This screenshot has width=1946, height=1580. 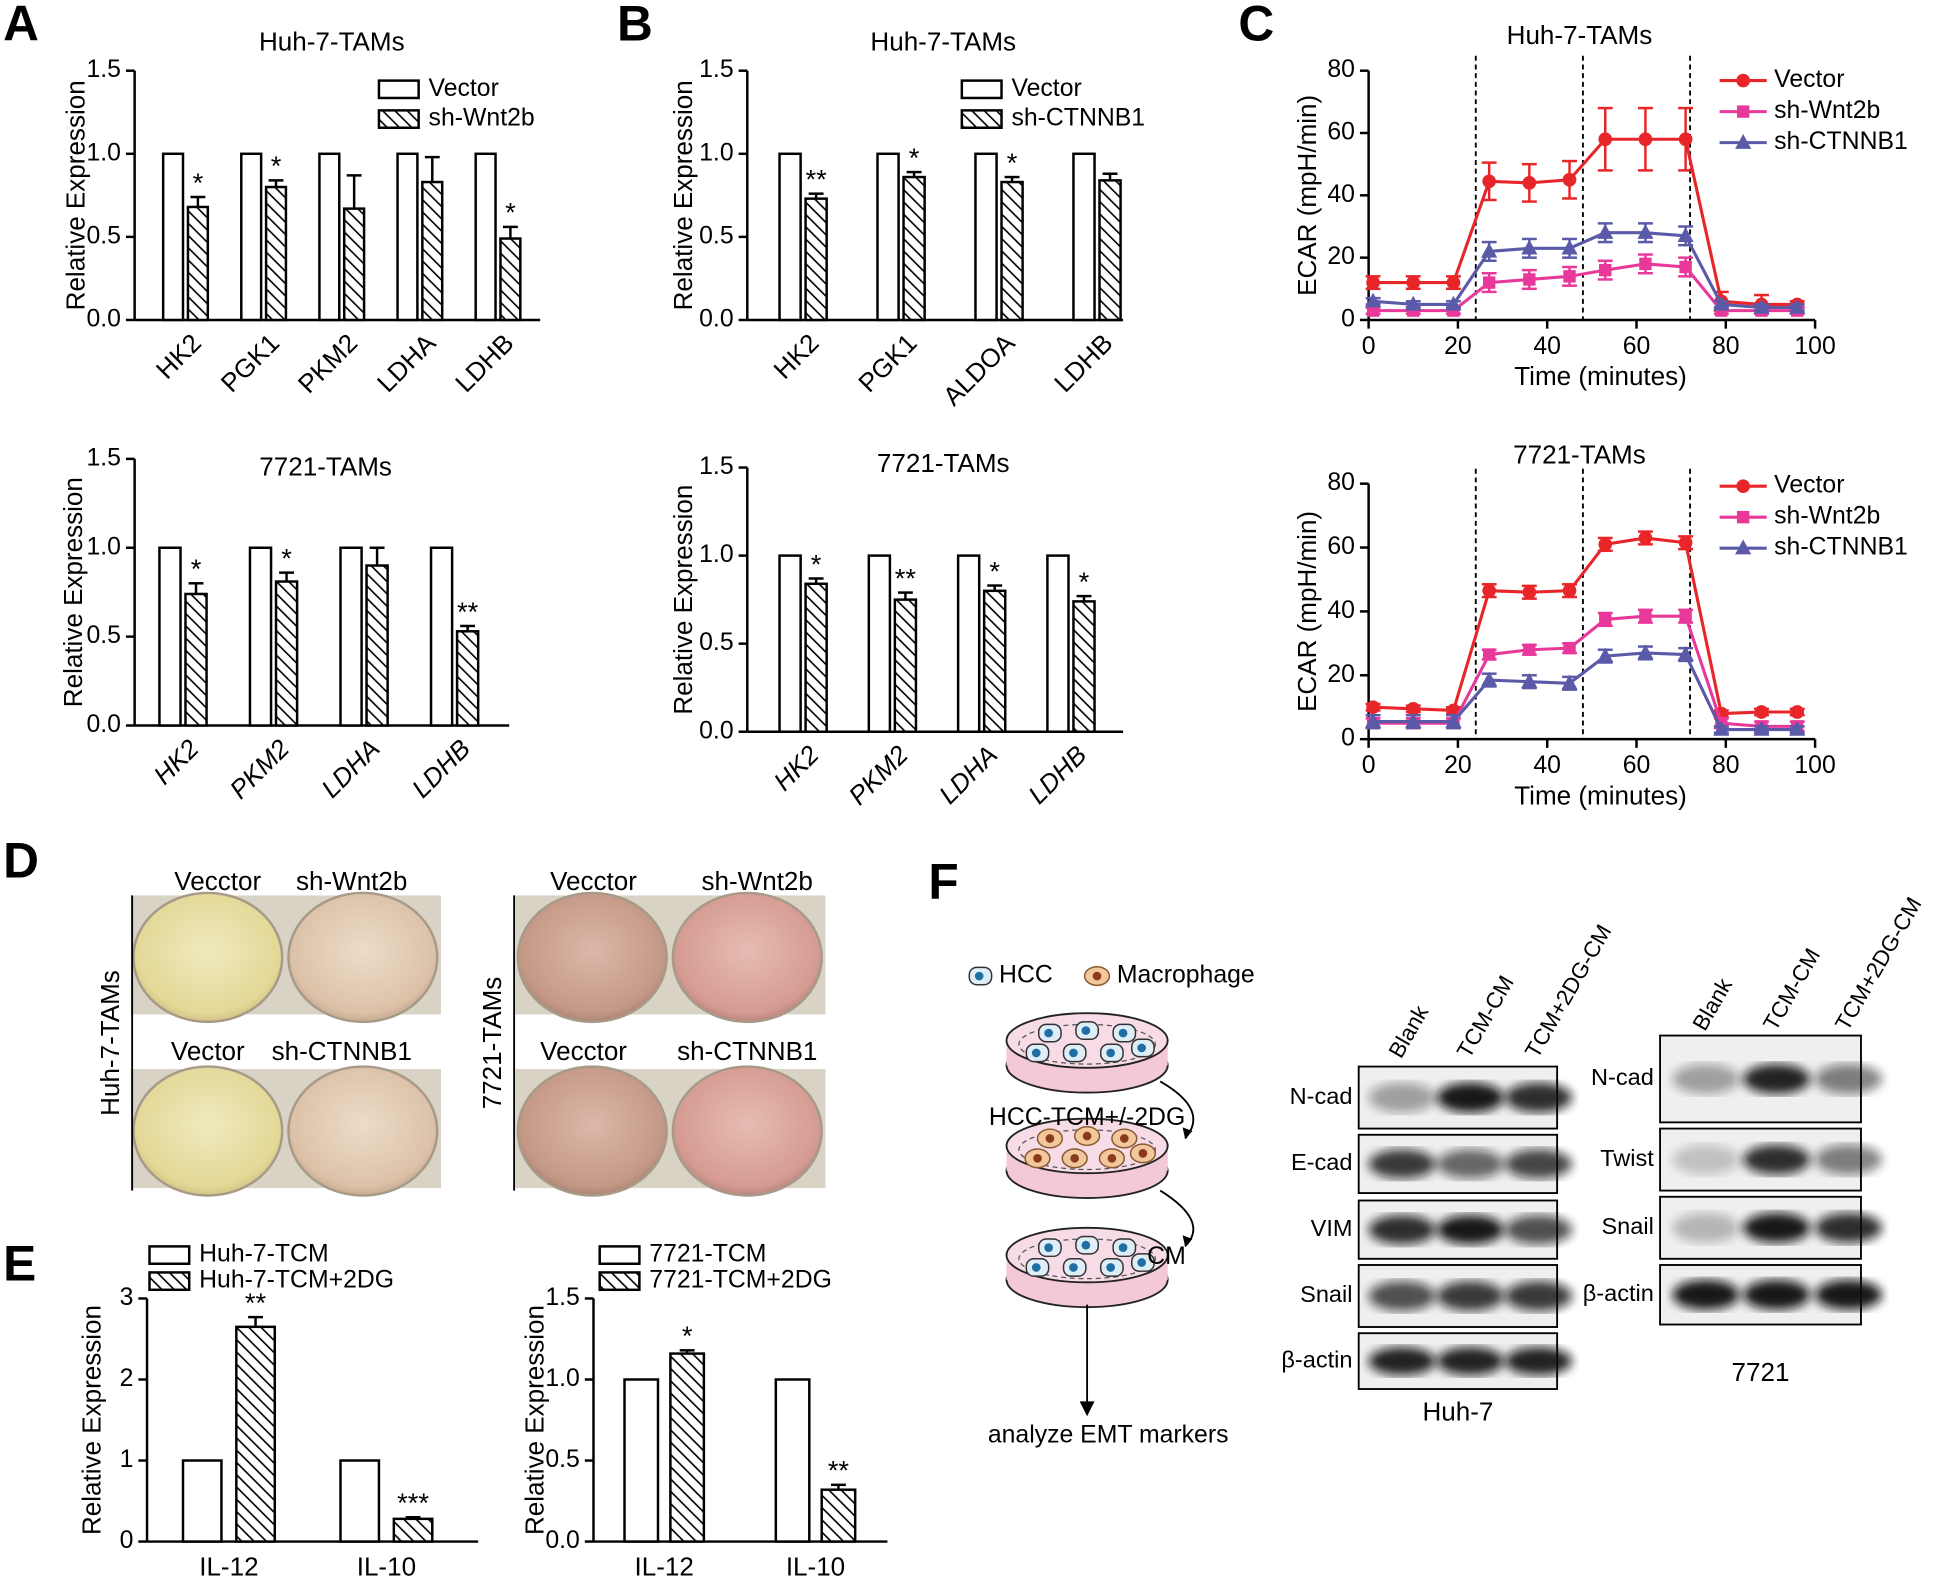 I want to click on x-tick-label: PKM2, so click(x=327, y=363).